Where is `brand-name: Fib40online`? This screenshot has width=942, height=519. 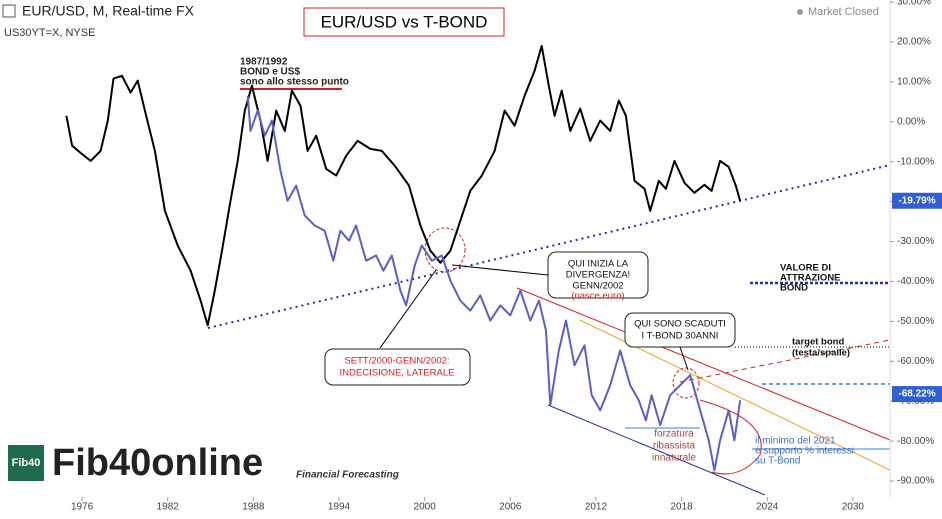 brand-name: Fib40online is located at coordinates (157, 463).